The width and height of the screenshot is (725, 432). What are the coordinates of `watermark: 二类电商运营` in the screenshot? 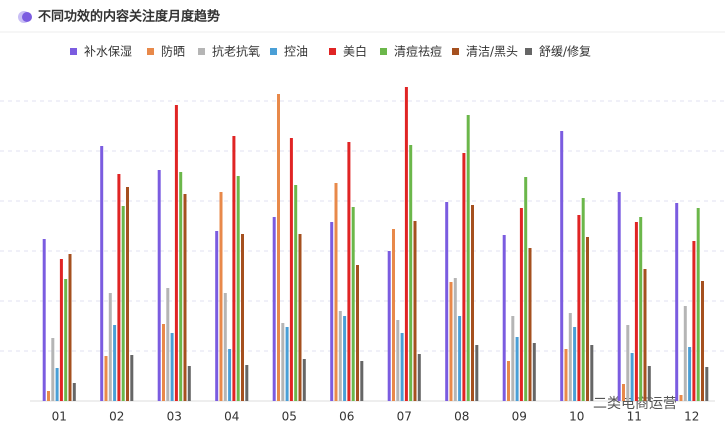 It's located at (635, 404).